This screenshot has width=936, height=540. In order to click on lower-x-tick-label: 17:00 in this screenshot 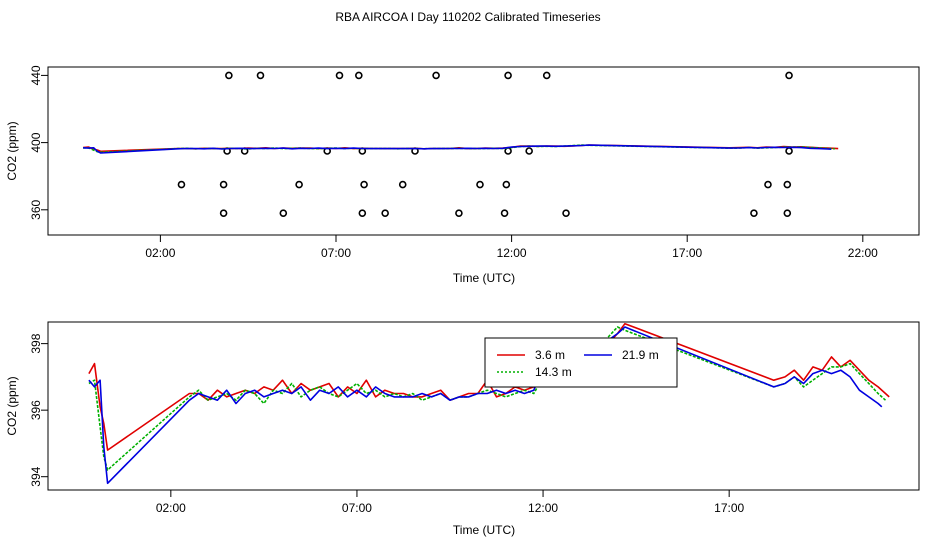, I will do `click(729, 508)`.